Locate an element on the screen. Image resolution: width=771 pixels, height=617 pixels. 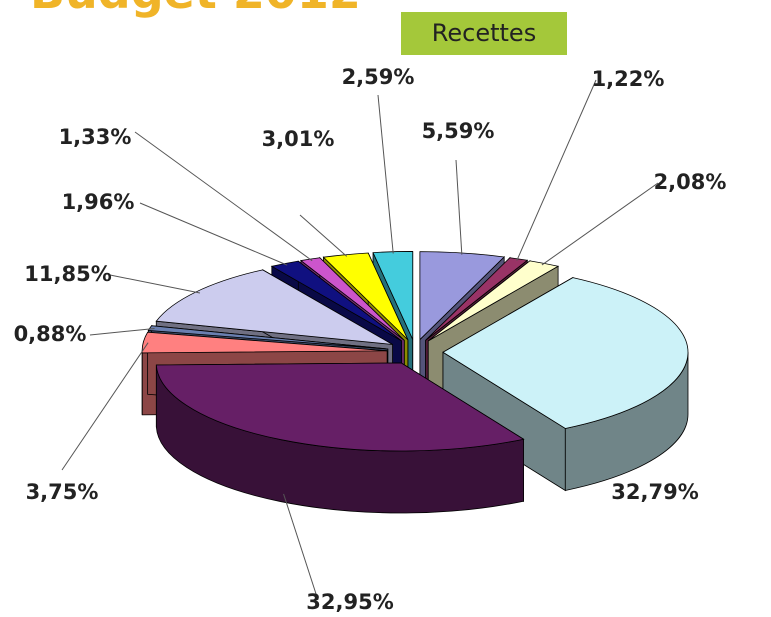
data-label: 1,22% is located at coordinates (628, 79).